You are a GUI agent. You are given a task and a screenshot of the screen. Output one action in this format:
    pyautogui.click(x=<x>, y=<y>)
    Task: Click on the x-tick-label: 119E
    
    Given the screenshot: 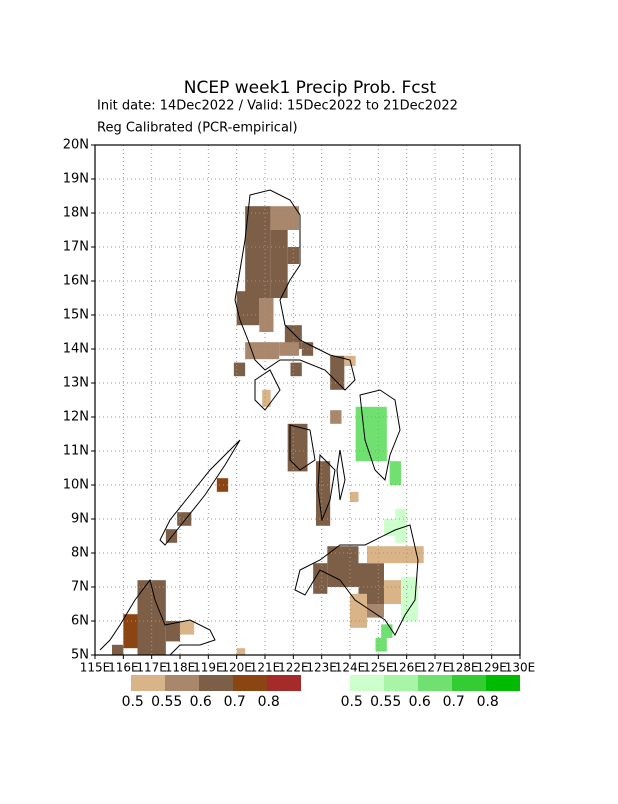 What is the action you would take?
    pyautogui.click(x=208, y=668)
    